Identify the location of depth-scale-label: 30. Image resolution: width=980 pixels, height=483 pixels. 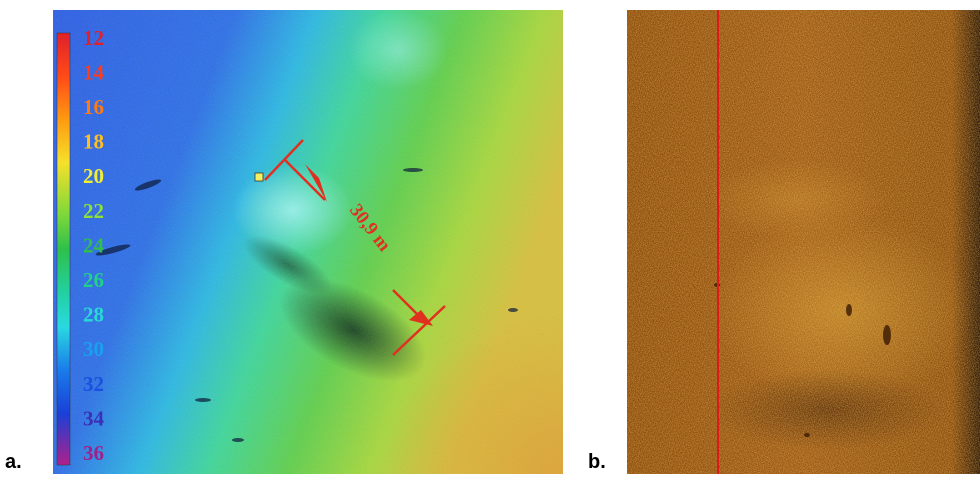
(93, 349).